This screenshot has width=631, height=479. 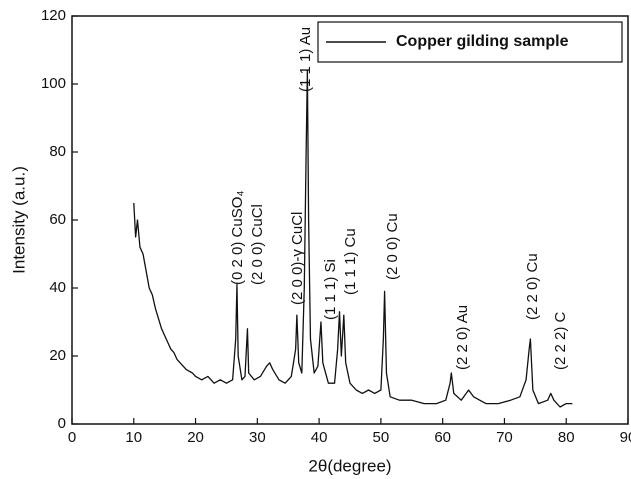 What do you see at coordinates (257, 244) in the screenshot?
I see `peak-annotation: (2 0 0) CuCl` at bounding box center [257, 244].